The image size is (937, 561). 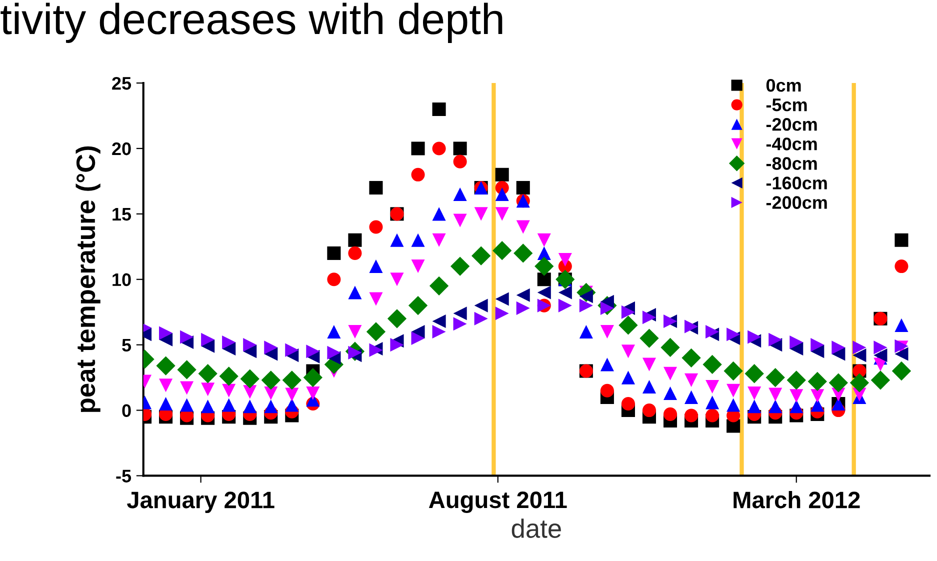 I want to click on y-tick-label: 10, so click(x=121, y=279).